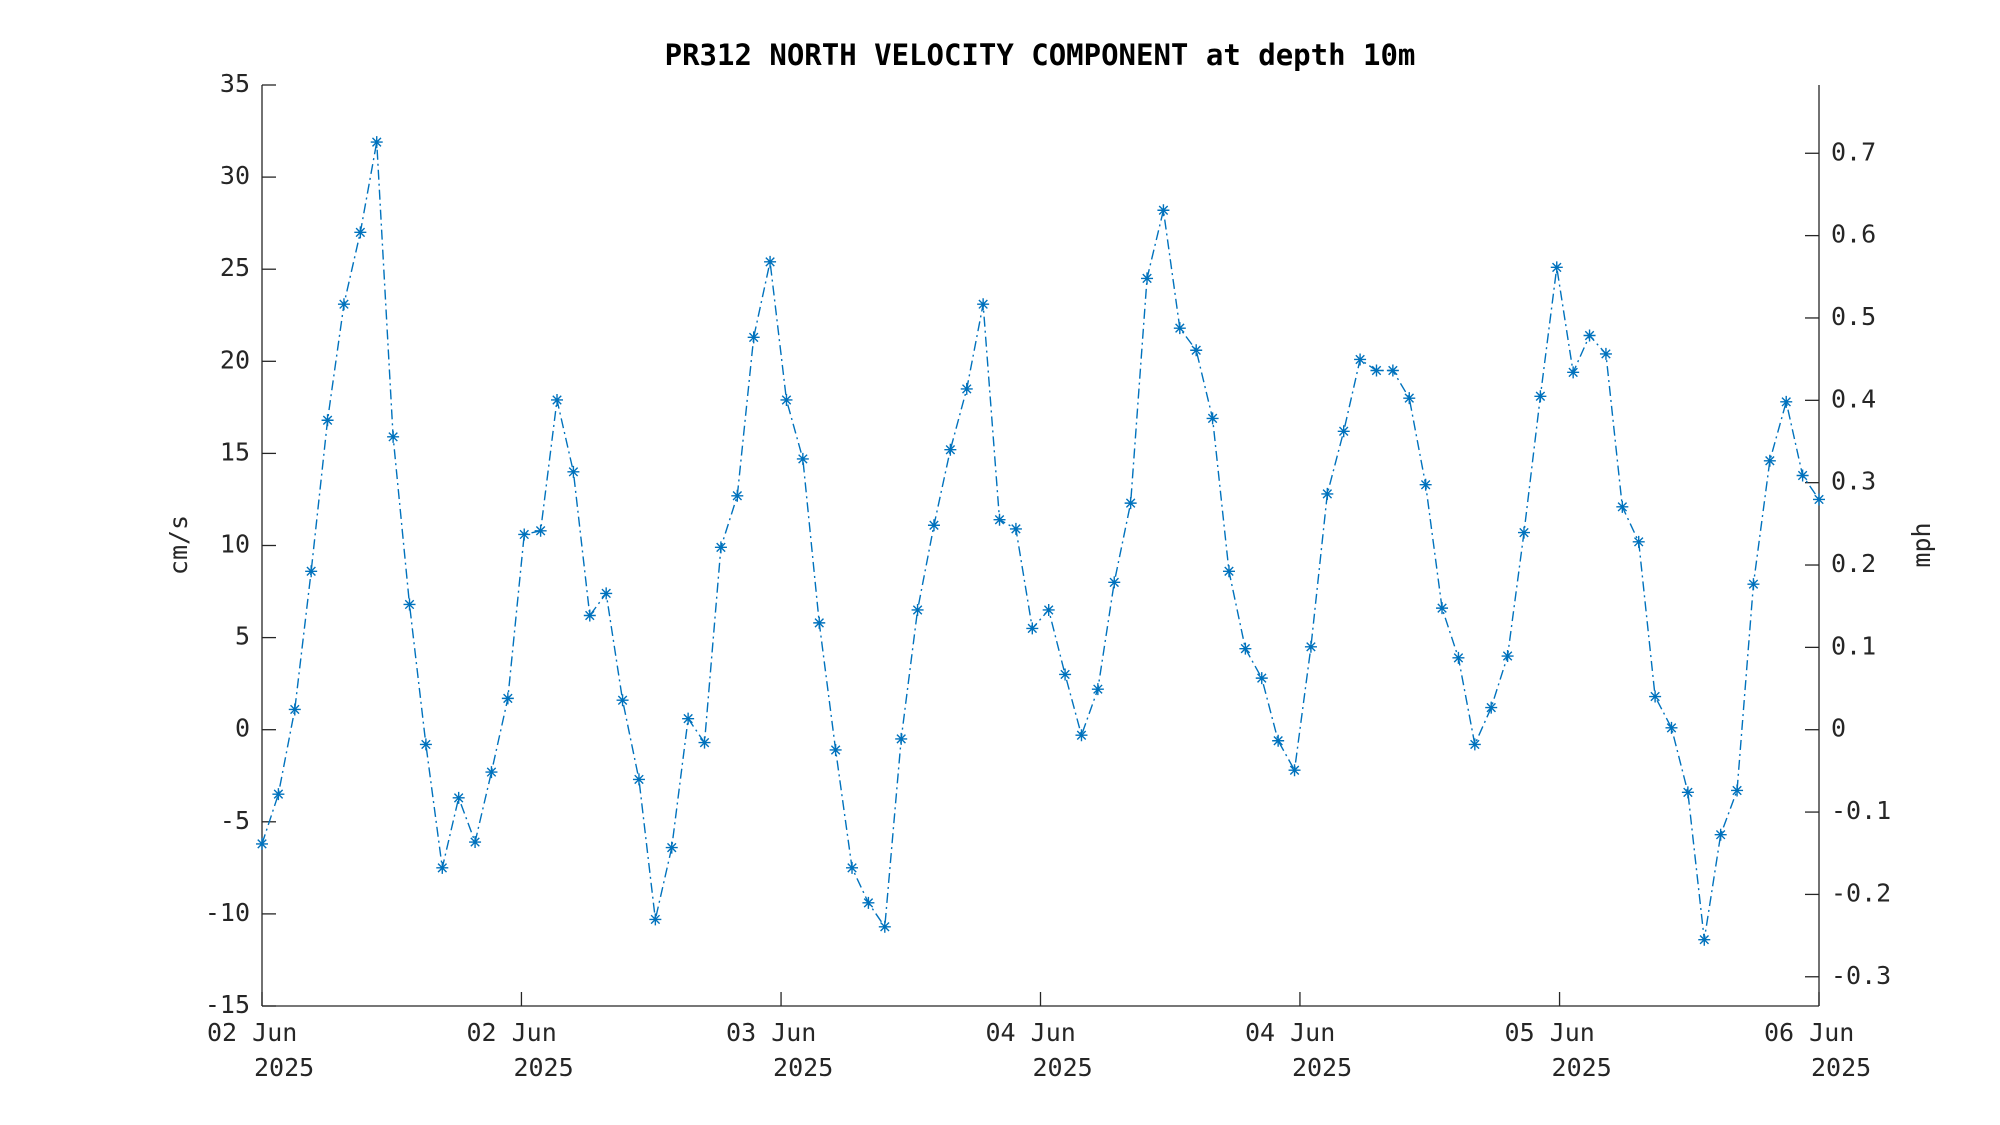 The height and width of the screenshot is (1125, 2000). I want to click on x-tick-label: 06 Jun 2025, so click(1817, 1050).